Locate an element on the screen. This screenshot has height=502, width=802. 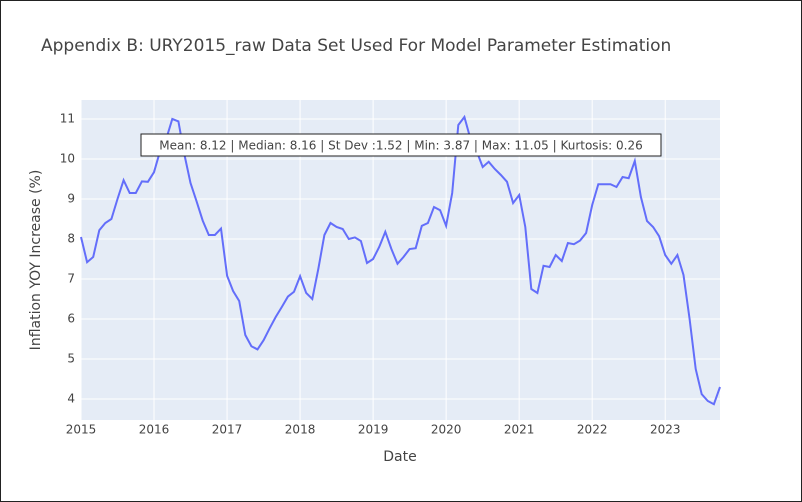
y-tick-label: 10 is located at coordinates (67, 159).